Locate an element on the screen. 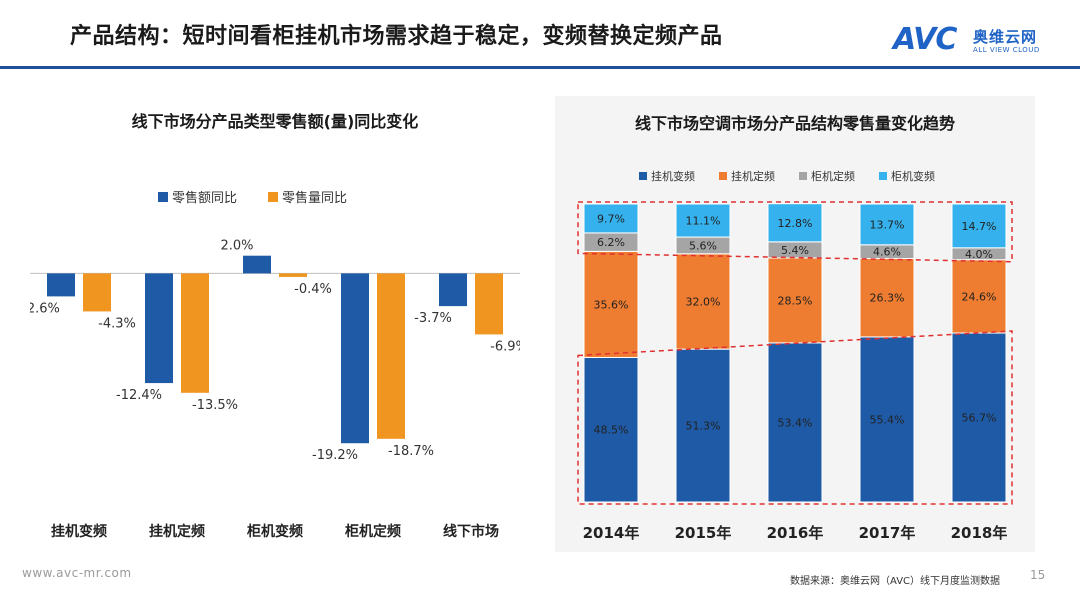  legend-label: 挂机定频 is located at coordinates (753, 176).